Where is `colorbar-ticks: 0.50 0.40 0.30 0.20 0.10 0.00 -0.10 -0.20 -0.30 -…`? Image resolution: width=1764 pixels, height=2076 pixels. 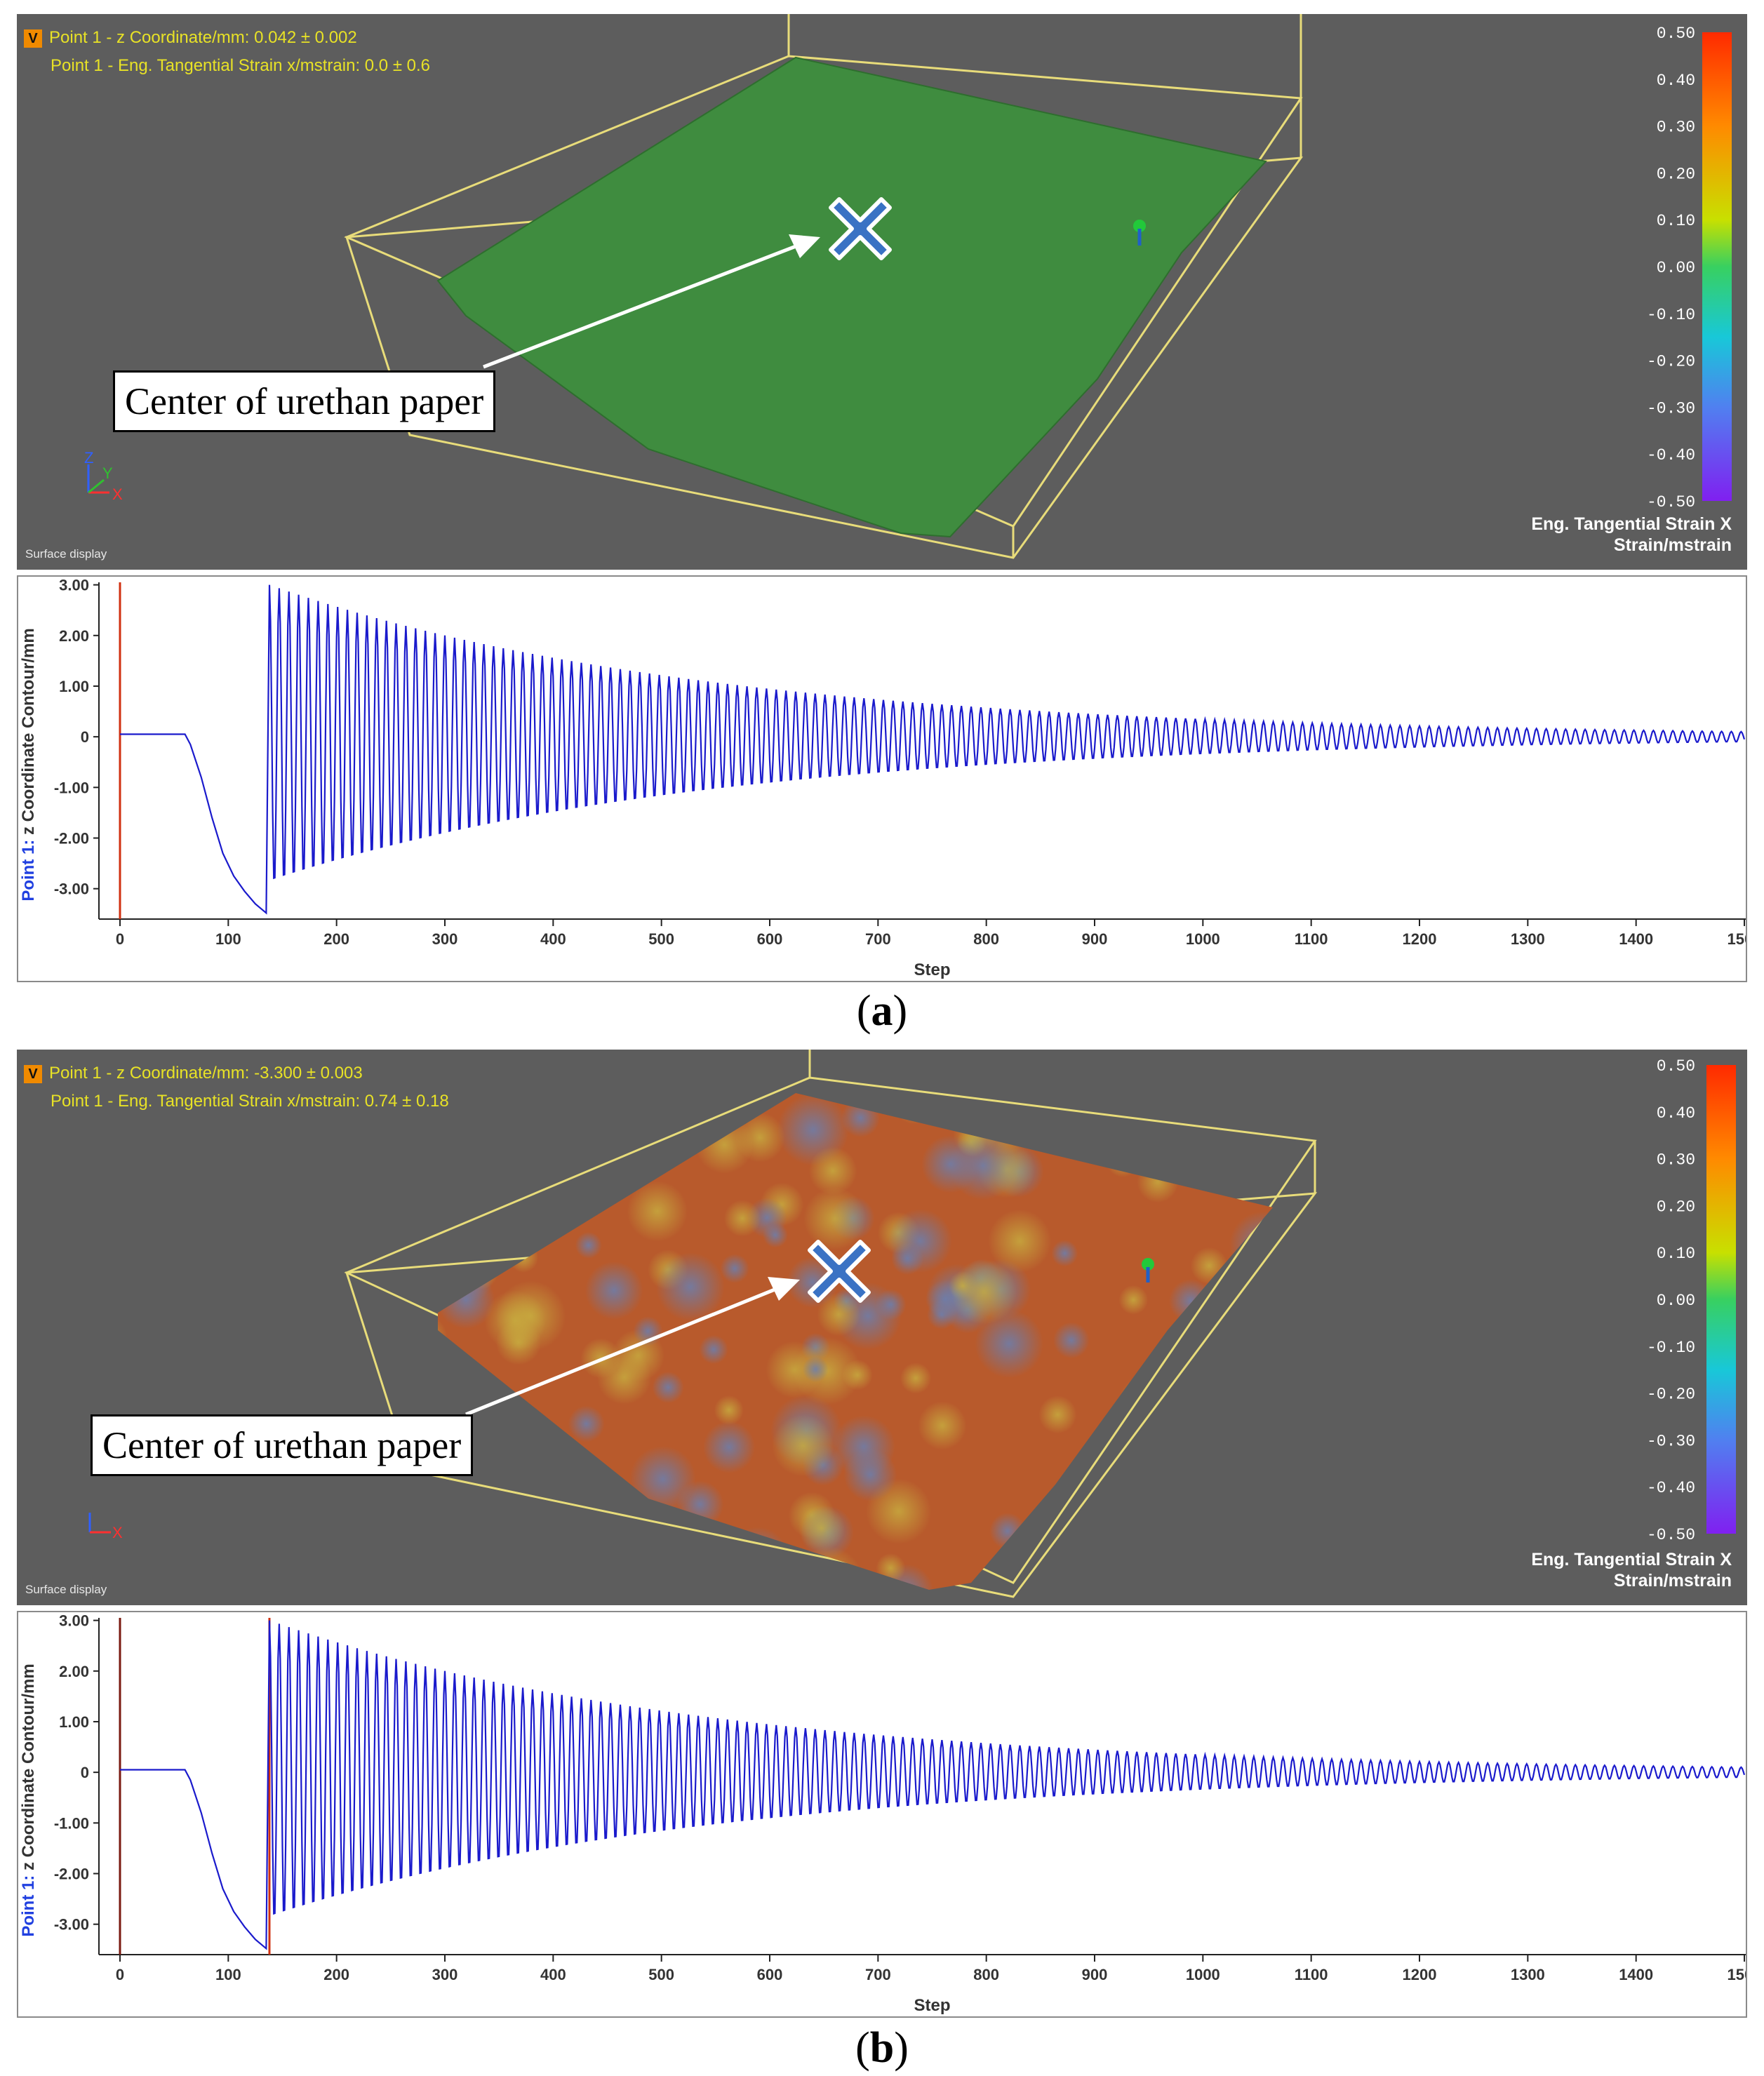
colorbar-ticks: 0.50 0.40 0.30 0.20 0.10 0.00 -0.10 -0.20 -0.30 -… is located at coordinates (1671, 1300).